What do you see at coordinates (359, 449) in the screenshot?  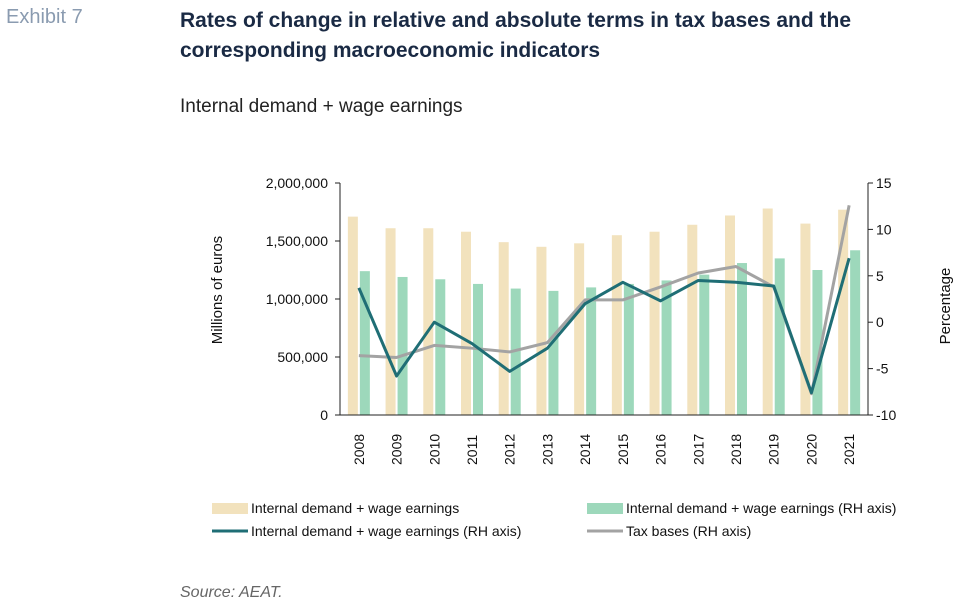 I see `x-tick-label: 2008` at bounding box center [359, 449].